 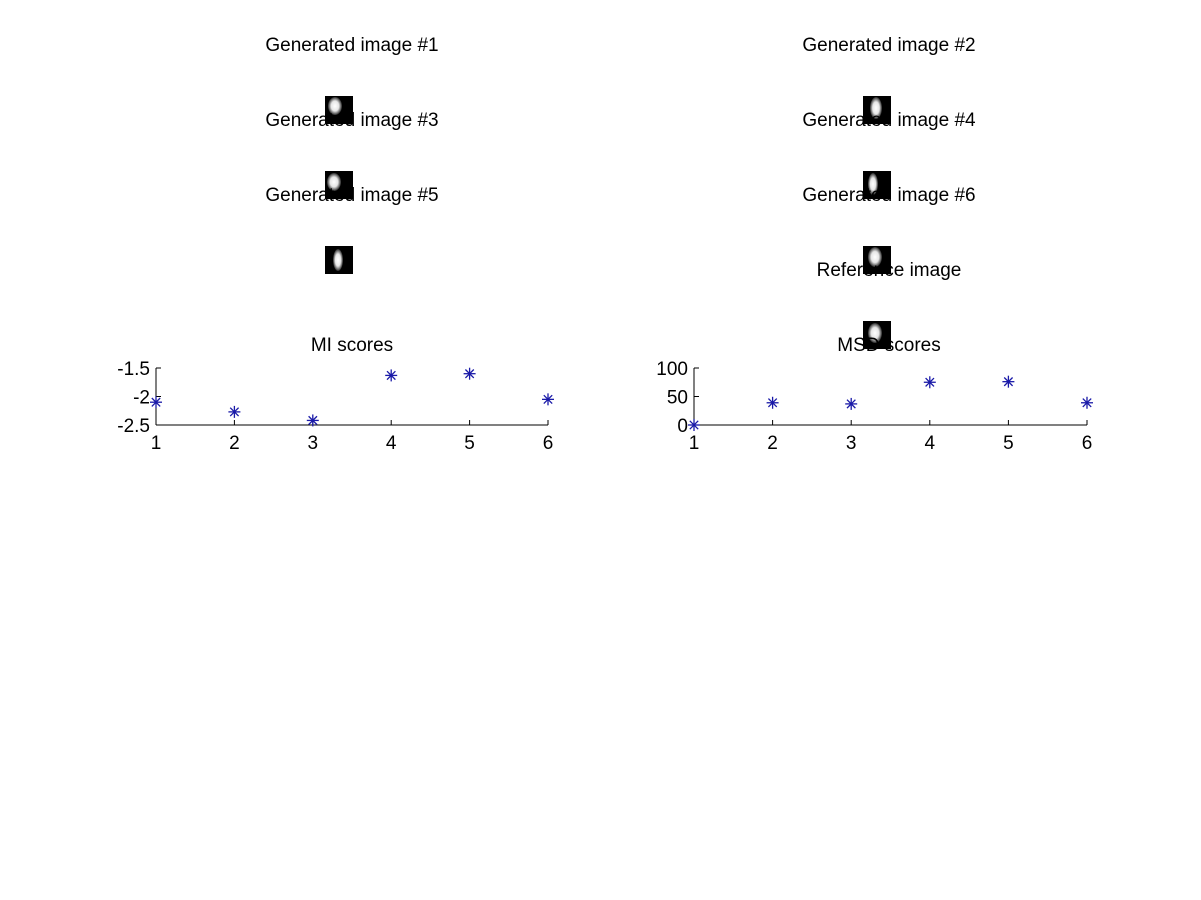 I want to click on image-title-1: Generated image #1, so click(x=351, y=45).